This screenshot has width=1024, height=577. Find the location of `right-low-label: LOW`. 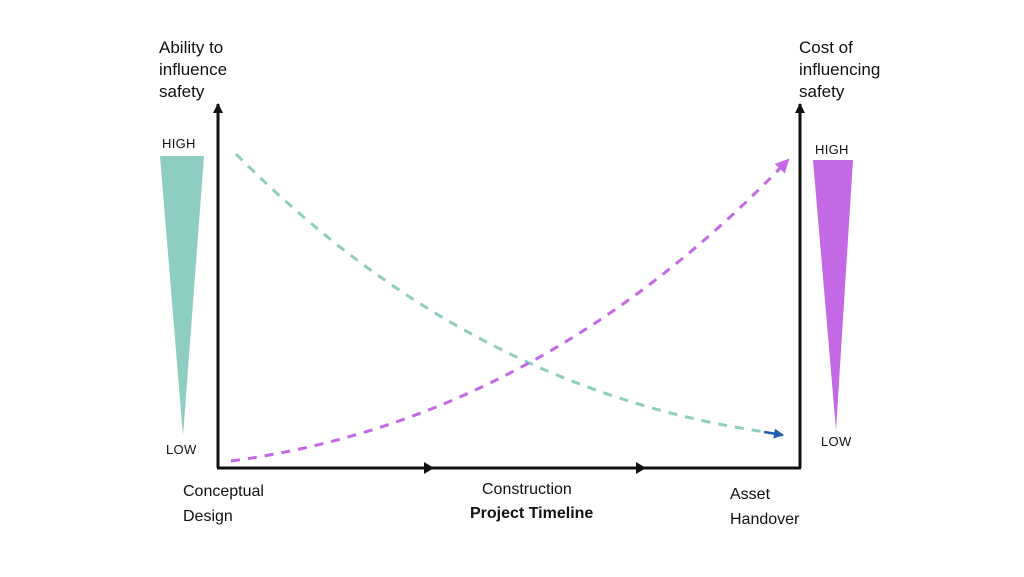

right-low-label: LOW is located at coordinates (836, 441).